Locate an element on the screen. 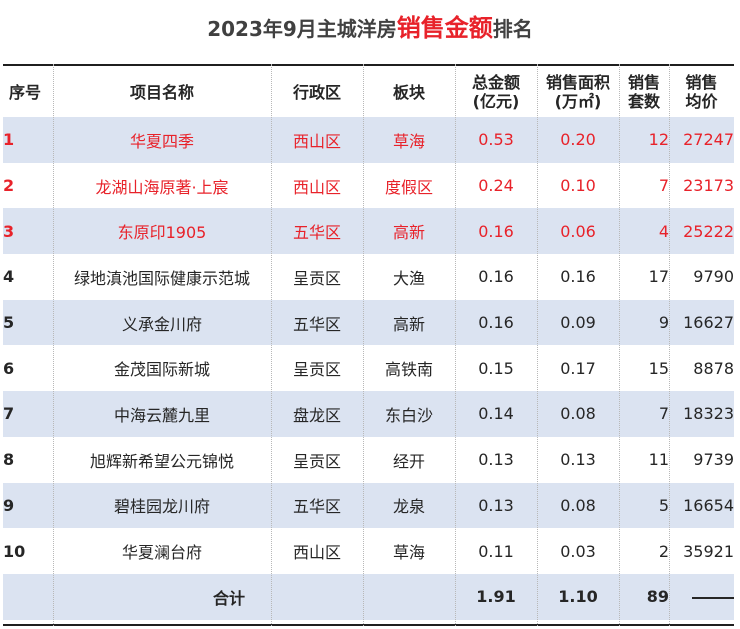 The width and height of the screenshot is (740, 629). row-idx: 7 is located at coordinates (28, 414).